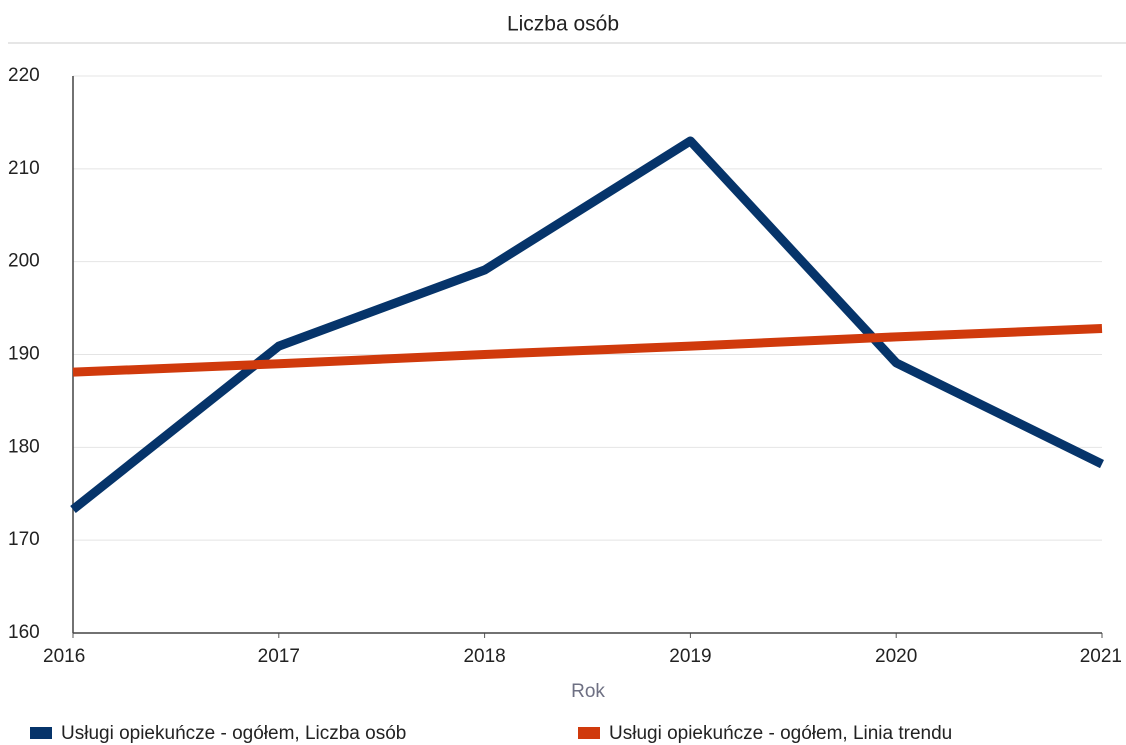 The height and width of the screenshot is (745, 1126). Describe the element at coordinates (690, 656) in the screenshot. I see `x-tick-label: 2019` at that location.